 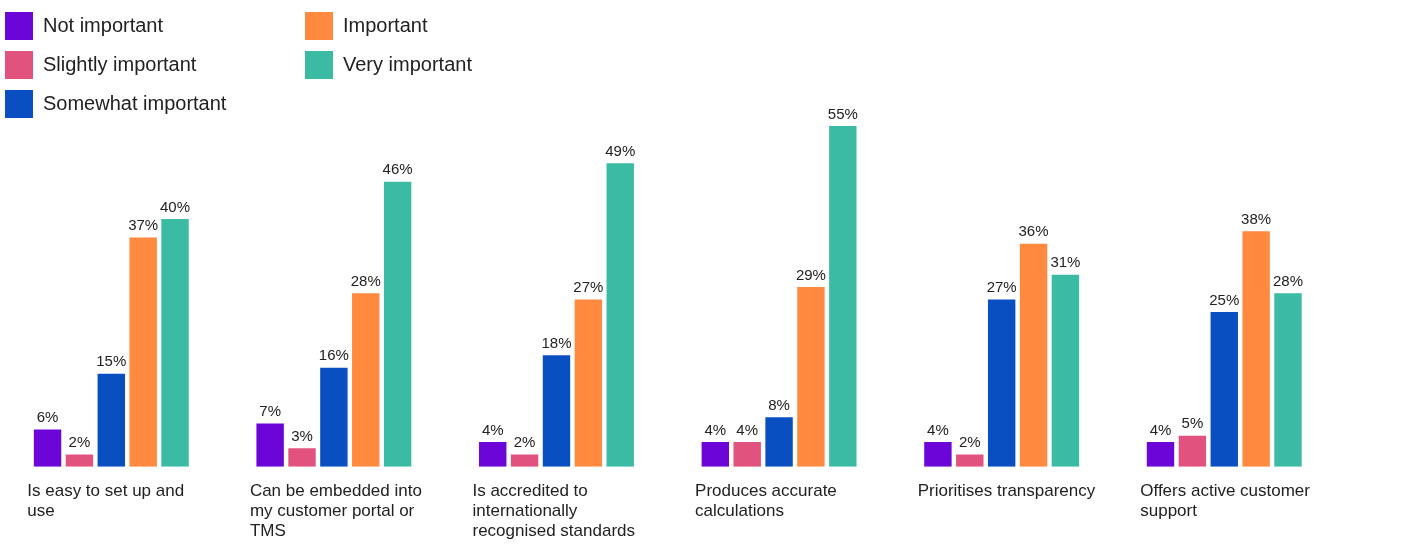 I want to click on x-tick-label: Produces accurate calculations, so click(x=766, y=500).